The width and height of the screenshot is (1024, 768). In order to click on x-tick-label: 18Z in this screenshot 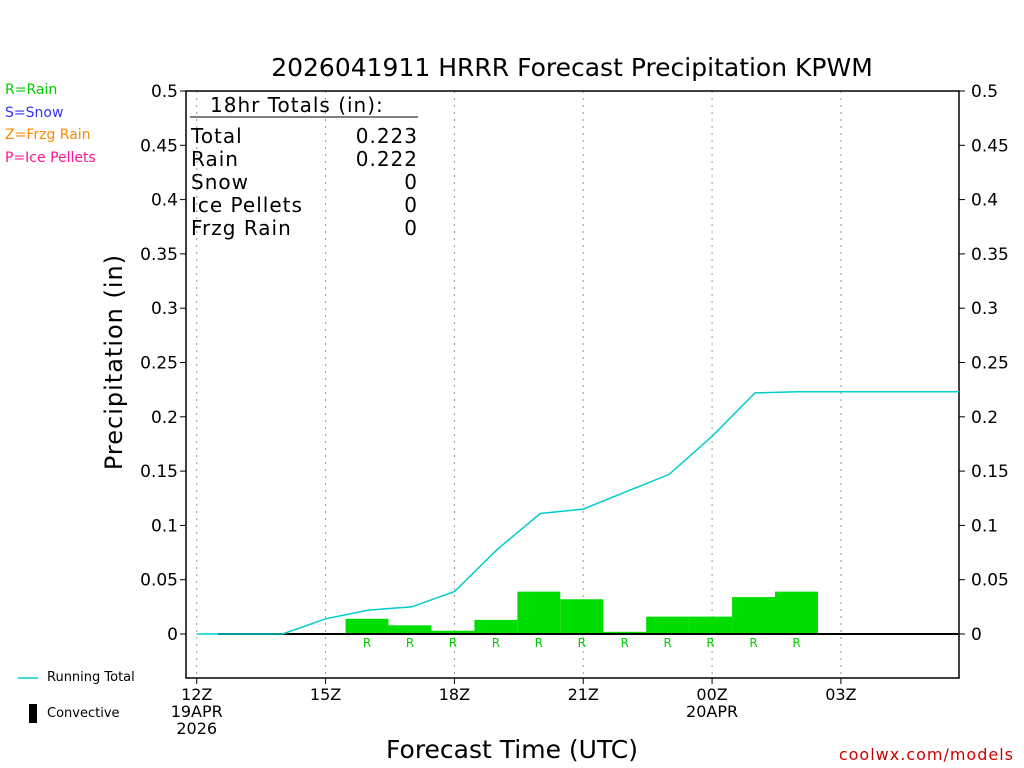, I will do `click(454, 694)`.